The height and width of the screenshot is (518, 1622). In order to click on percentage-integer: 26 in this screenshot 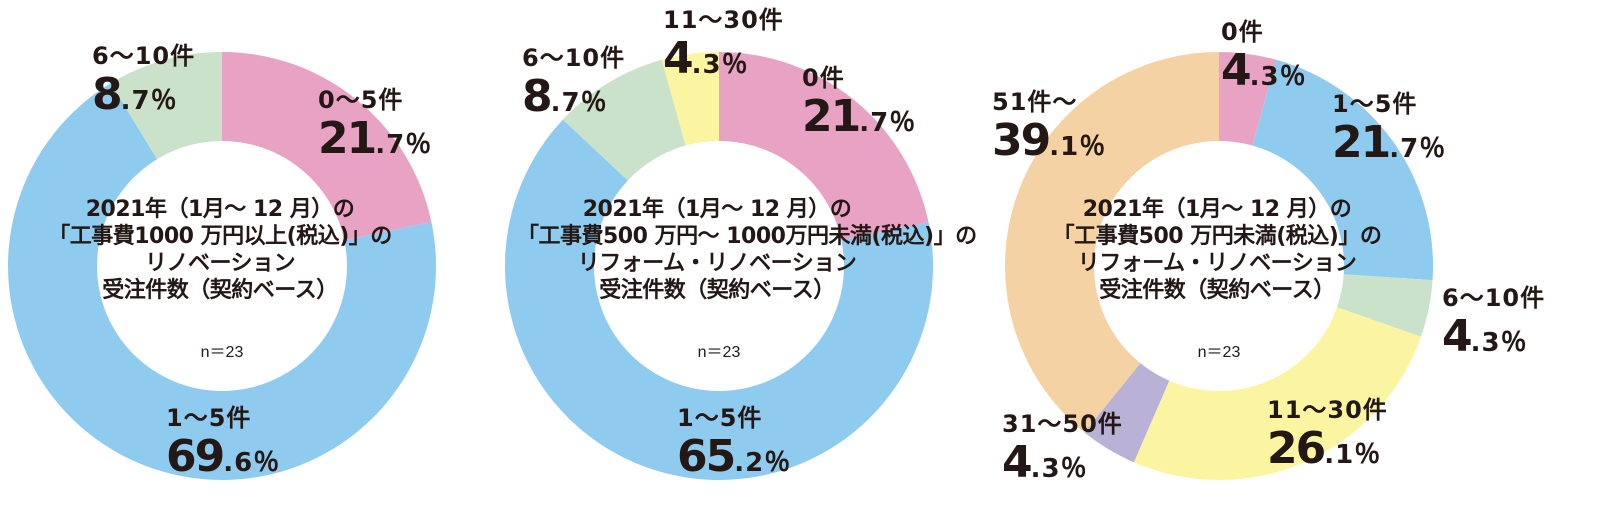, I will do `click(1296, 448)`.